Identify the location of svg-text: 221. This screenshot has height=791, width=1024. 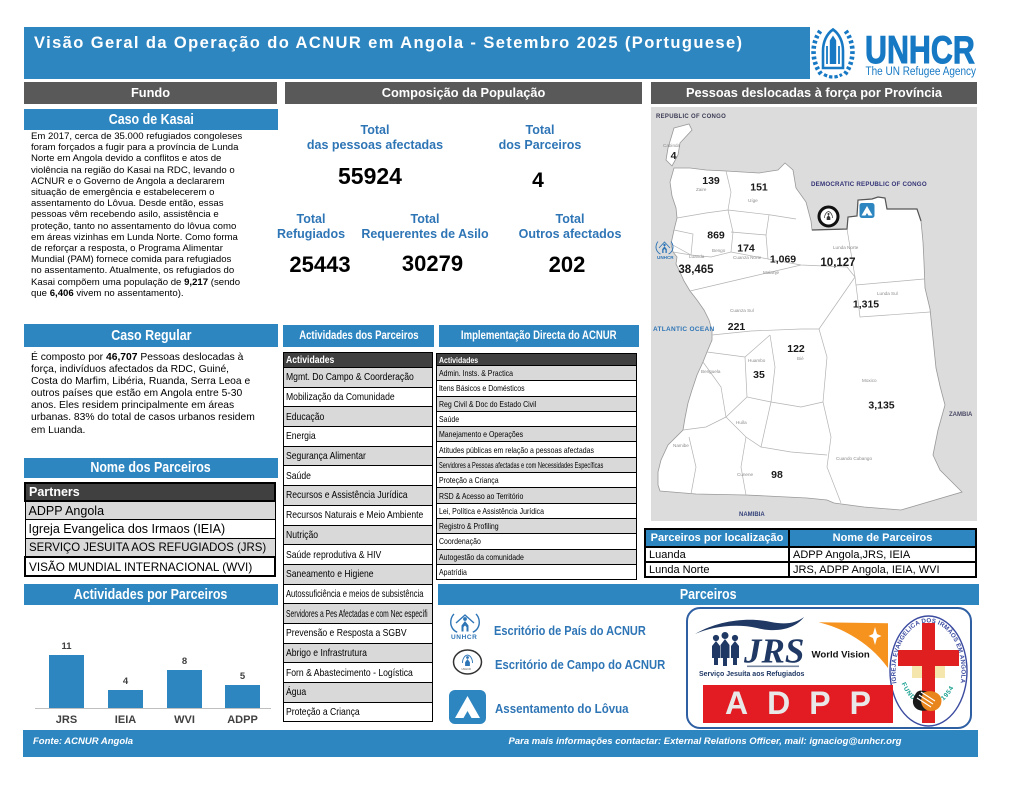
(737, 327).